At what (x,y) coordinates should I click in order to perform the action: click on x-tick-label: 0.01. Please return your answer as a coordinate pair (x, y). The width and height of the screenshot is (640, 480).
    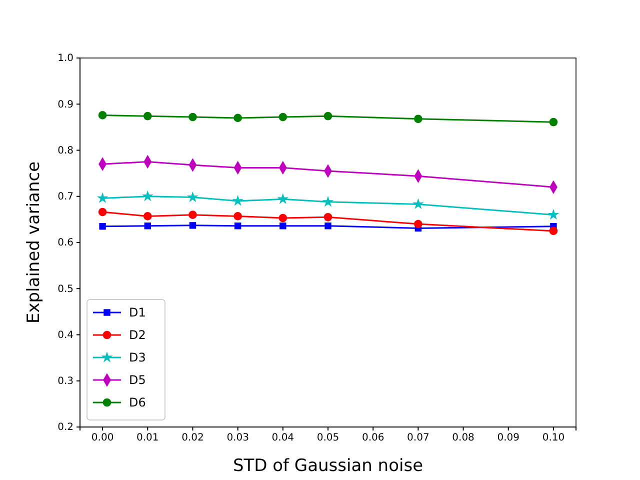
    Looking at the image, I should click on (147, 438).